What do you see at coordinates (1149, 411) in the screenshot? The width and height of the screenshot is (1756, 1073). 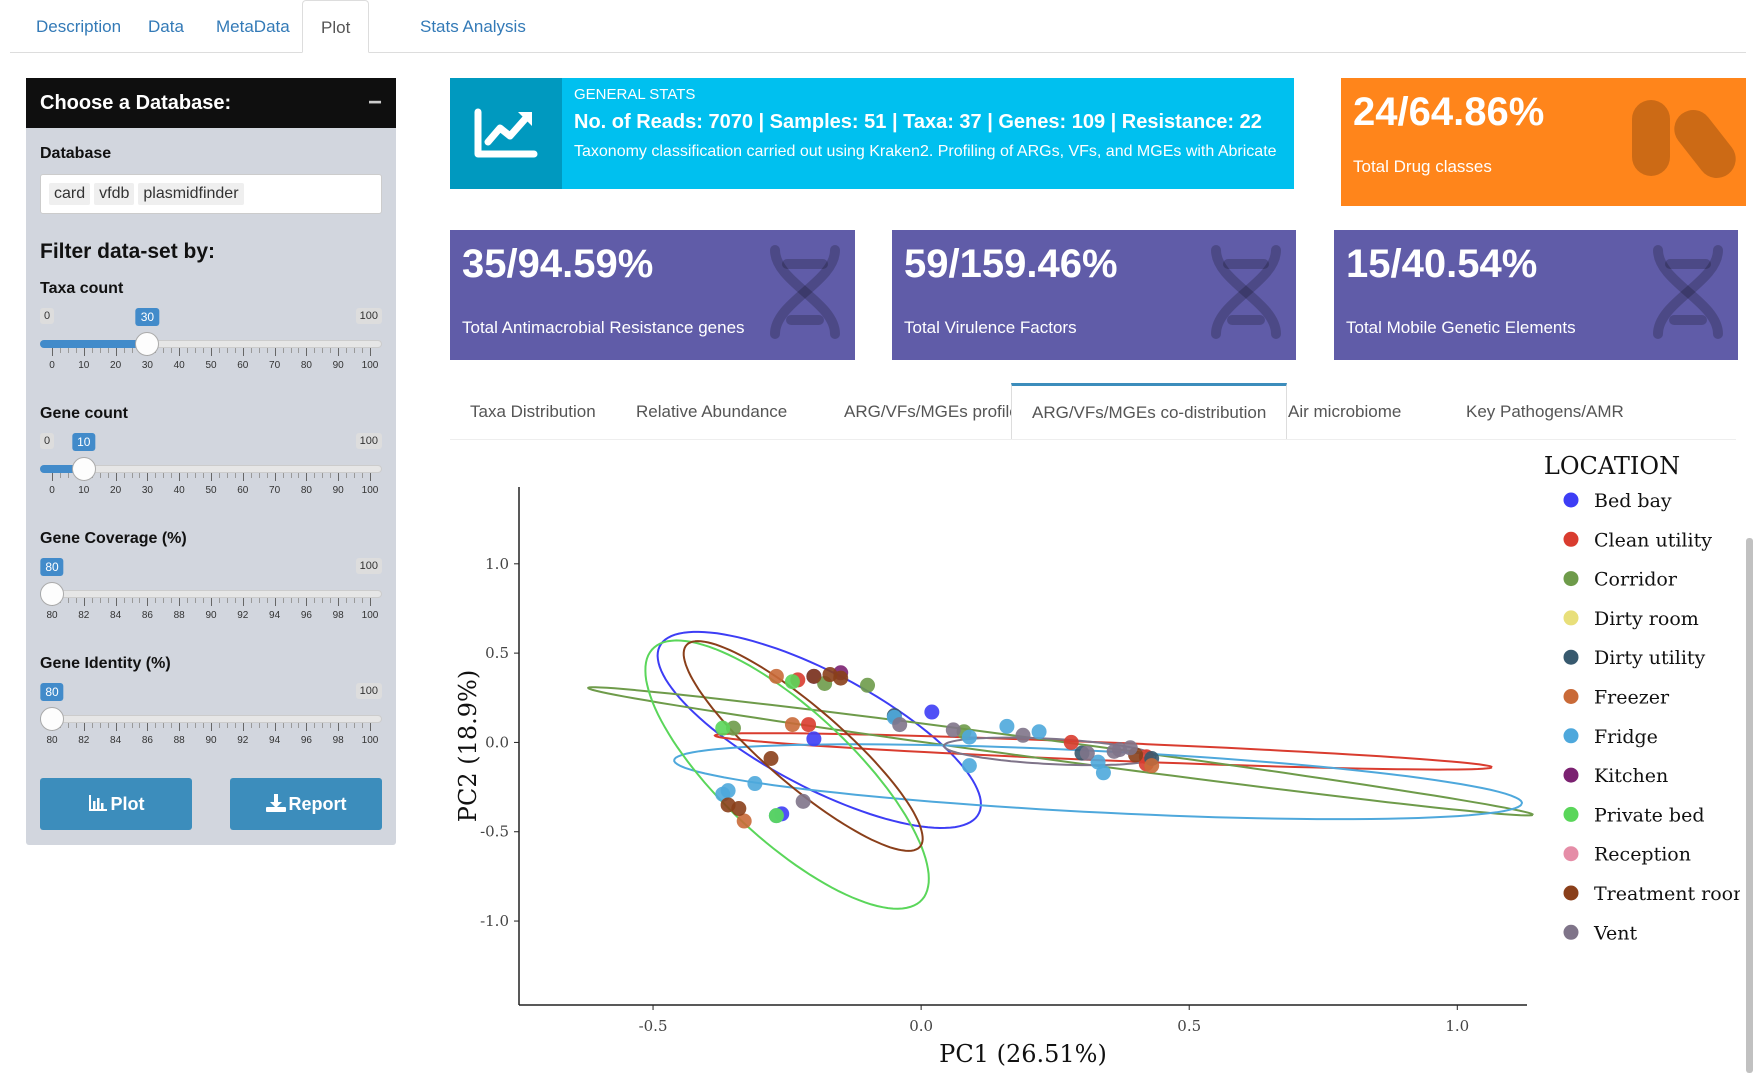 I see `tab-arg-co-distribution: ARG/VFs/MGEs co-distribution` at bounding box center [1149, 411].